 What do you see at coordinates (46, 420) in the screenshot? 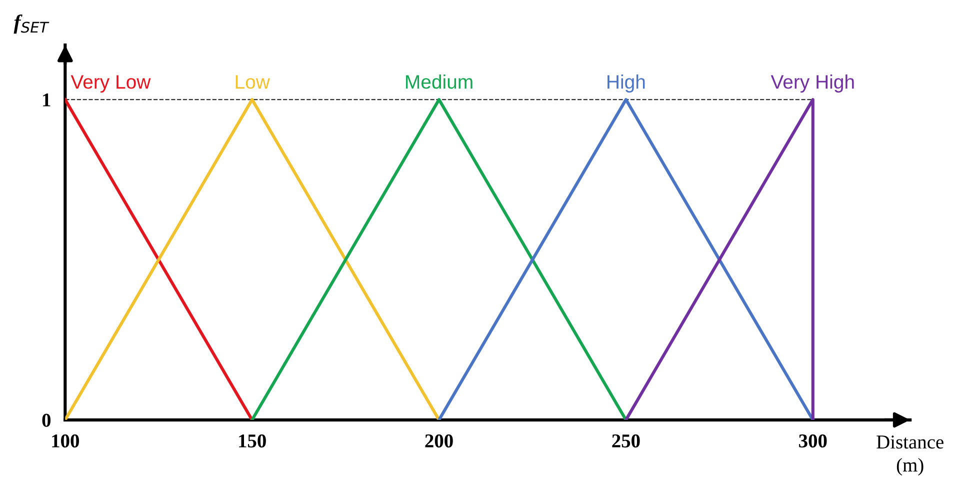
I see `y-tick-label: 0` at bounding box center [46, 420].